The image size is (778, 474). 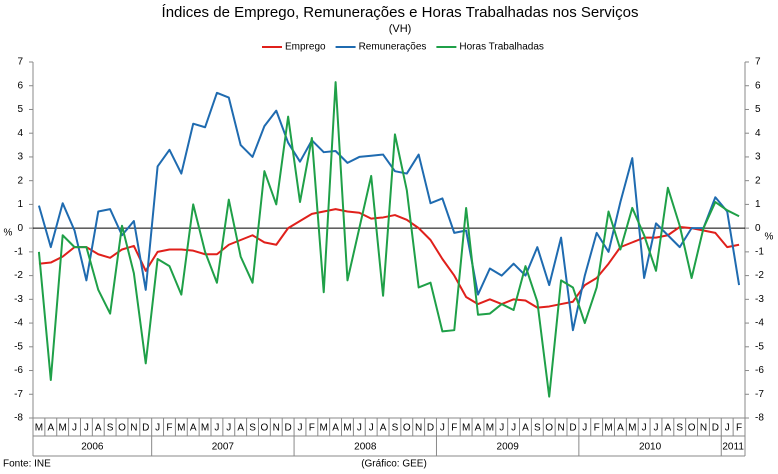 I want to click on credit: (Gráfico: GEE), so click(x=394, y=464).